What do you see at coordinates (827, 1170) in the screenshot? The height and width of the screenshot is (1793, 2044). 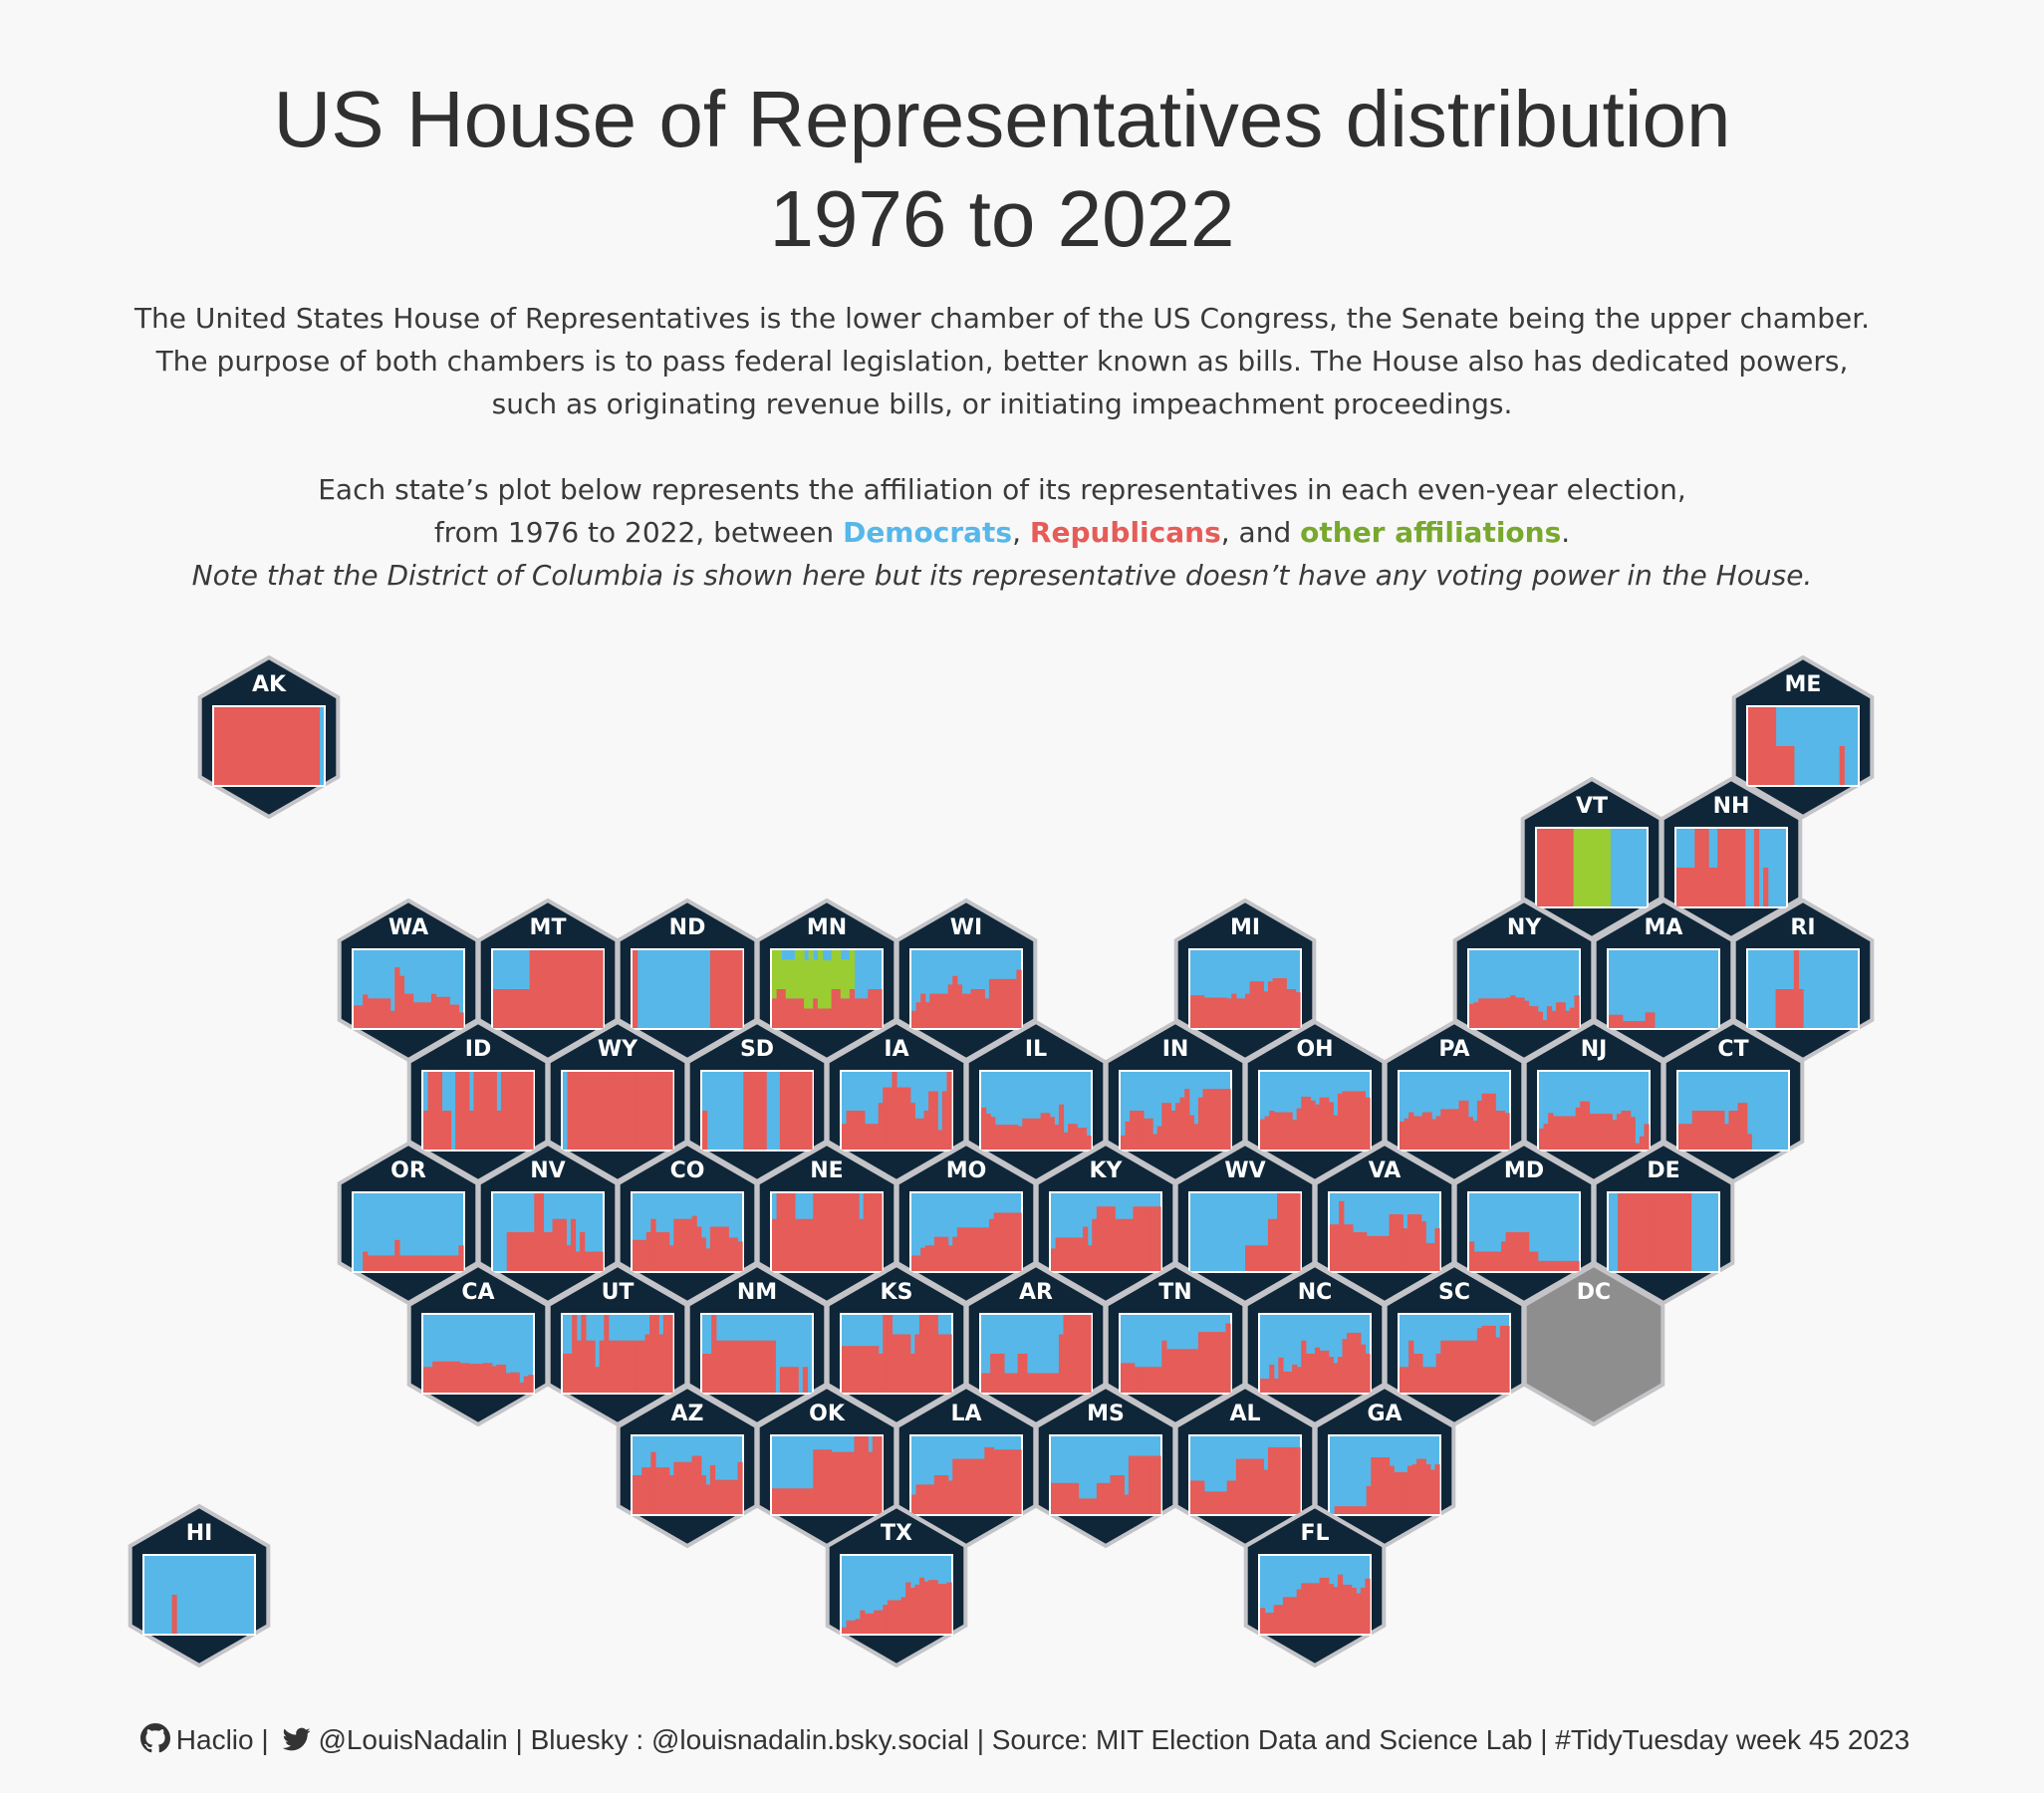 I see `state-label: NE` at bounding box center [827, 1170].